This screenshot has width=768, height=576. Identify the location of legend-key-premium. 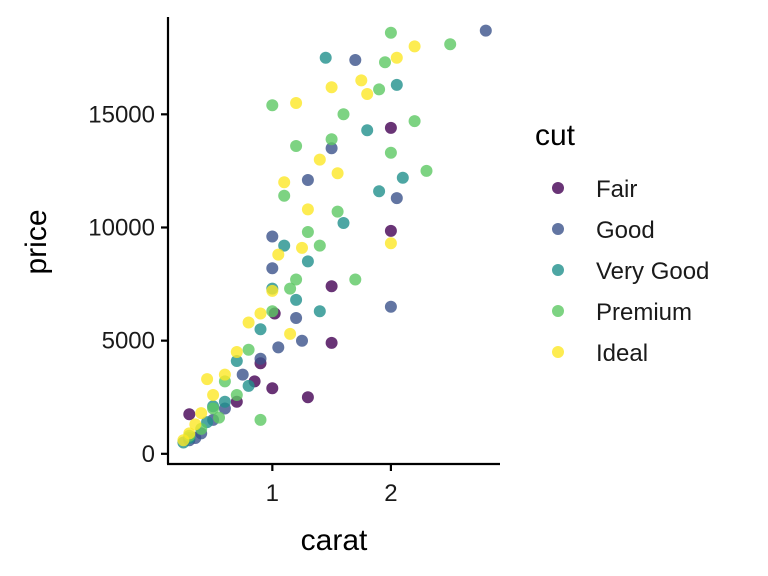
(558, 311).